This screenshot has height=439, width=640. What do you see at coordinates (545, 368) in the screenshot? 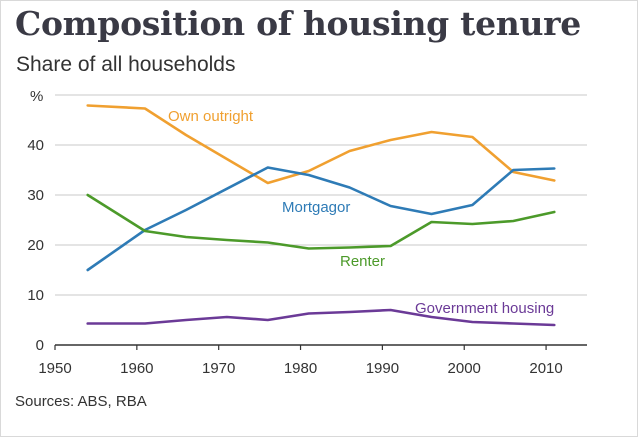
I see `x-tick-label: 2010` at bounding box center [545, 368].